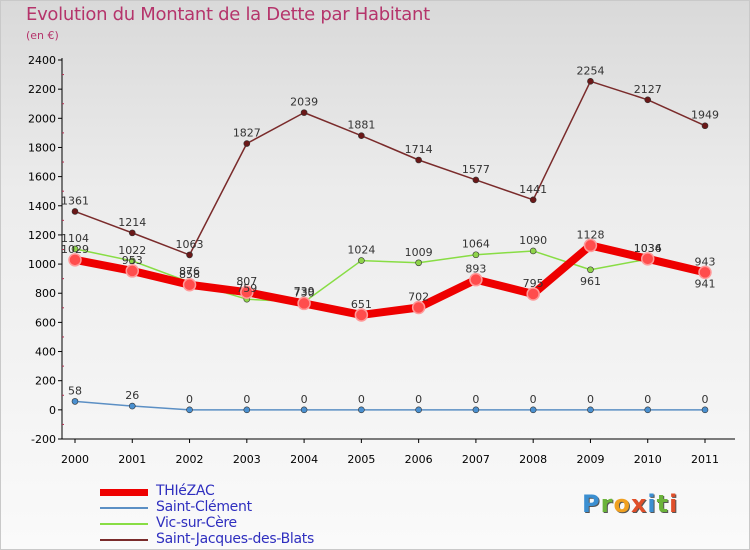  Describe the element at coordinates (42, 147) in the screenshot. I see `y-tick-label: 1800` at that location.